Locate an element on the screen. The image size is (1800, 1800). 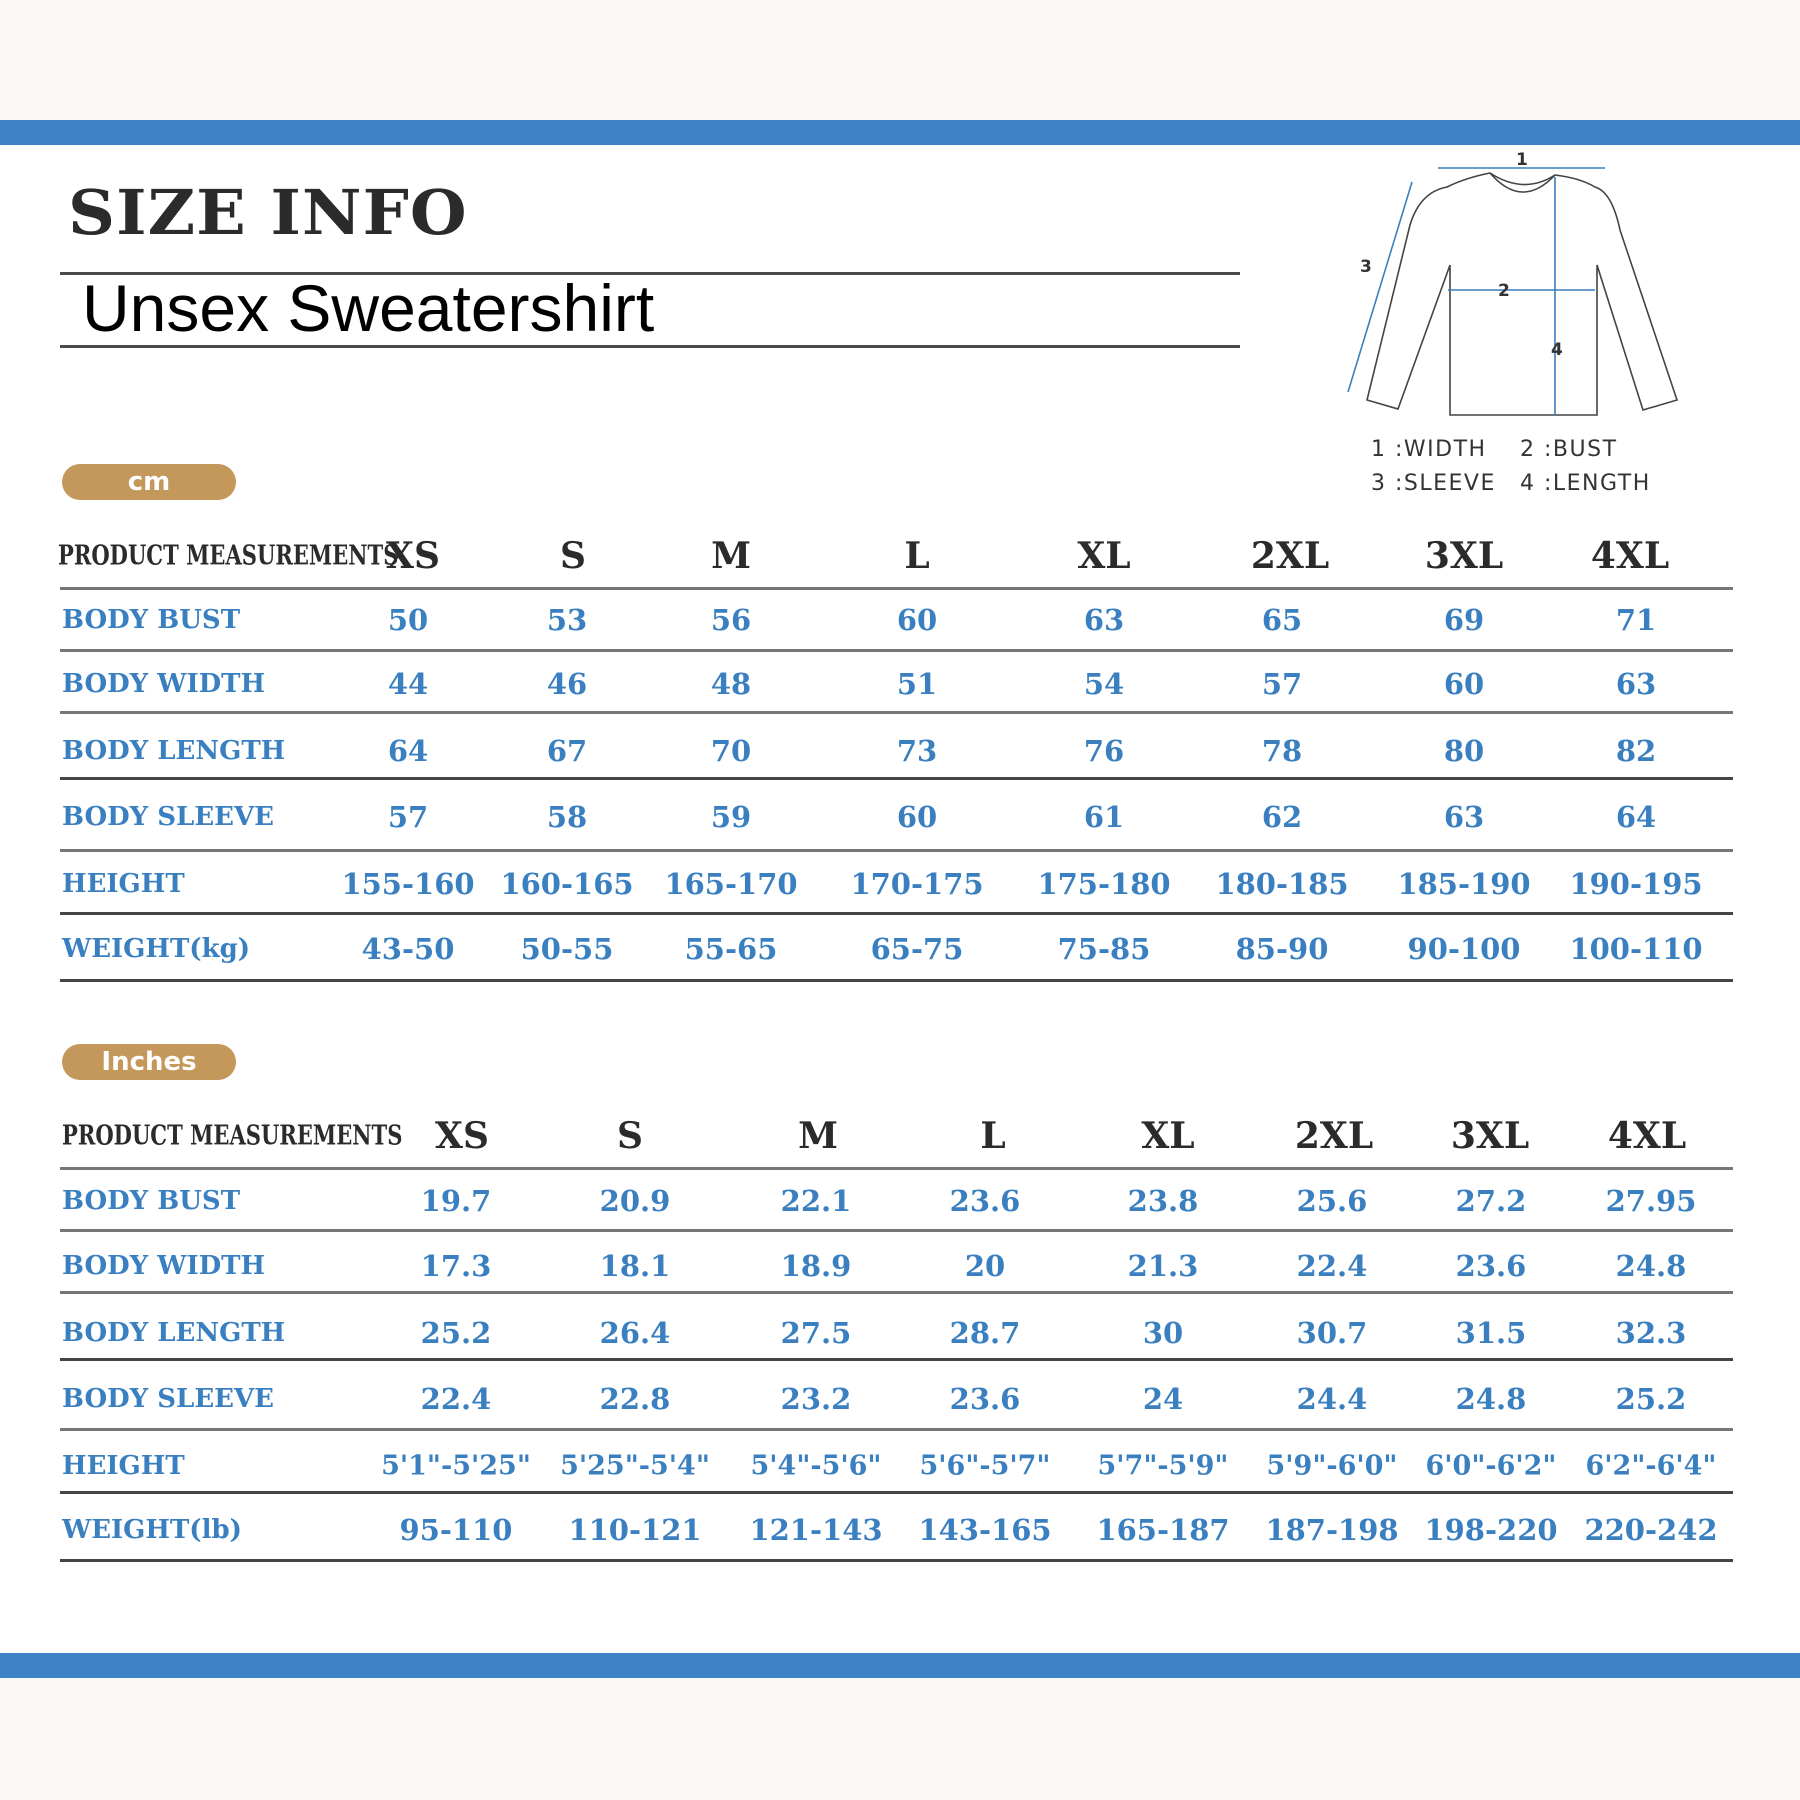
table-cell: 22.8 is located at coordinates (635, 1399).